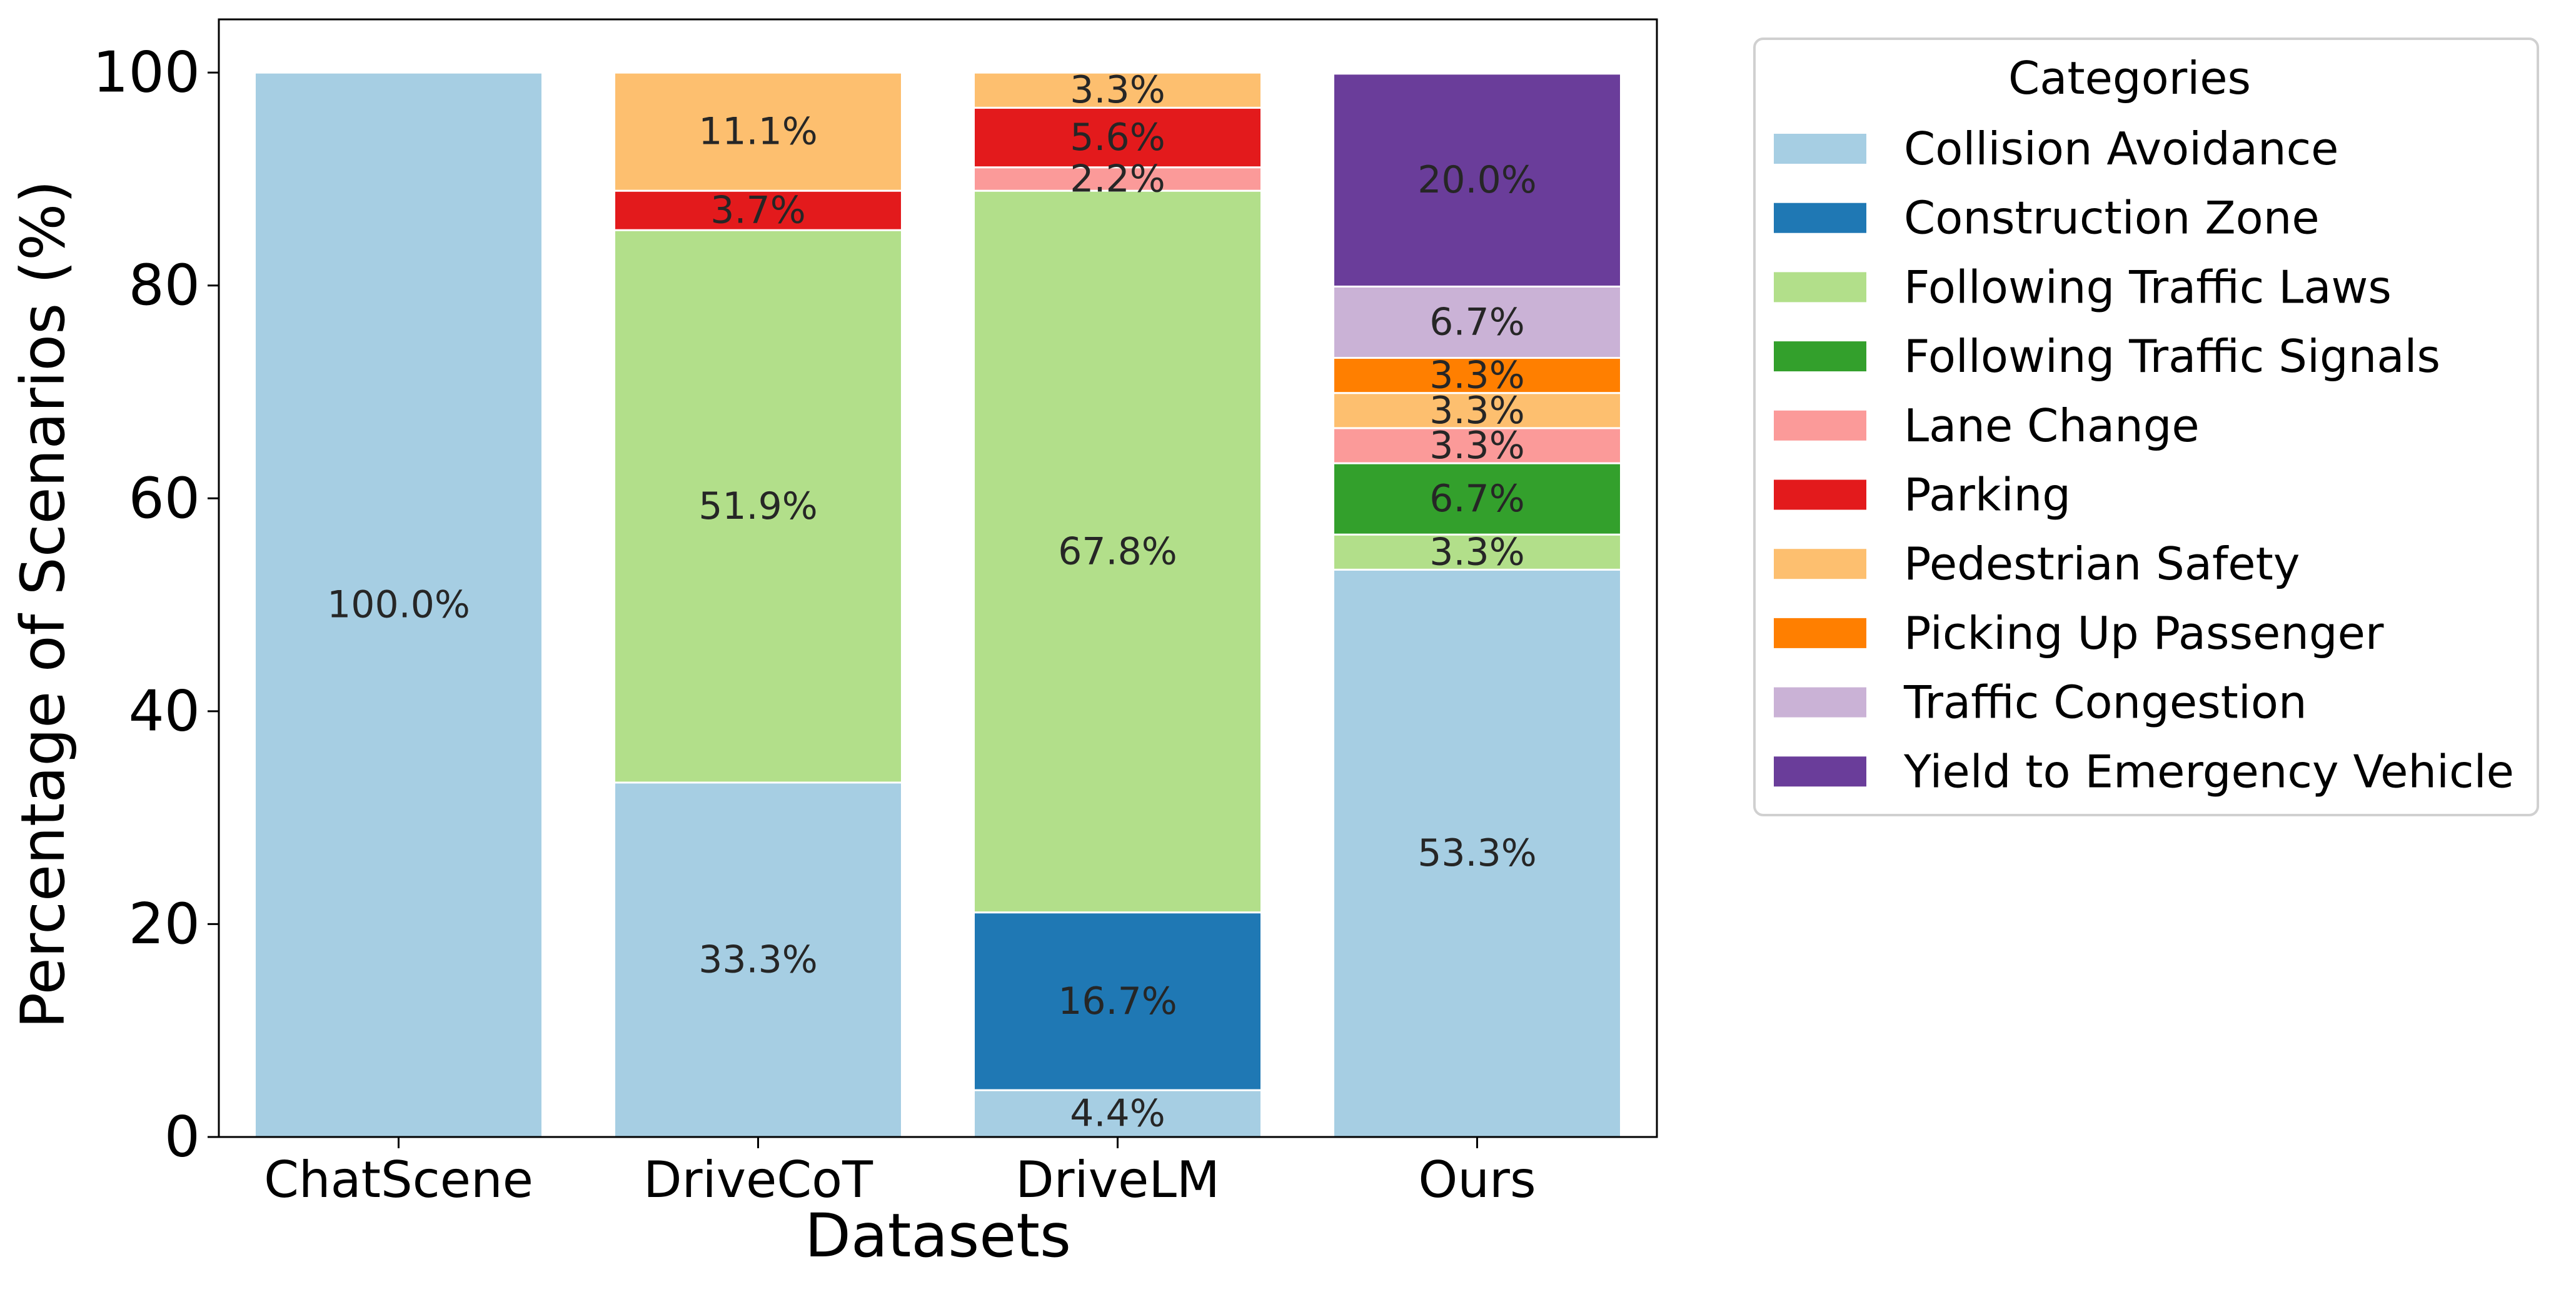 Image resolution: width=2576 pixels, height=1292 pixels. I want to click on data-label-ours-traffic-congestion: 6.7%, so click(1477, 322).